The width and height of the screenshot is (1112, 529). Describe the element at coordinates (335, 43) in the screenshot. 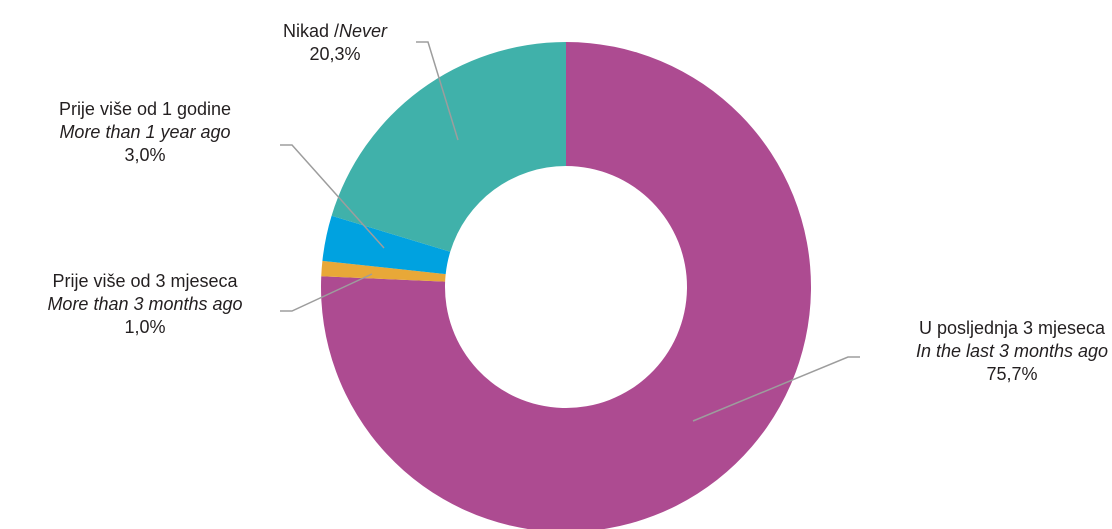

I see `label-never: Nikad /Never 20,3%` at that location.